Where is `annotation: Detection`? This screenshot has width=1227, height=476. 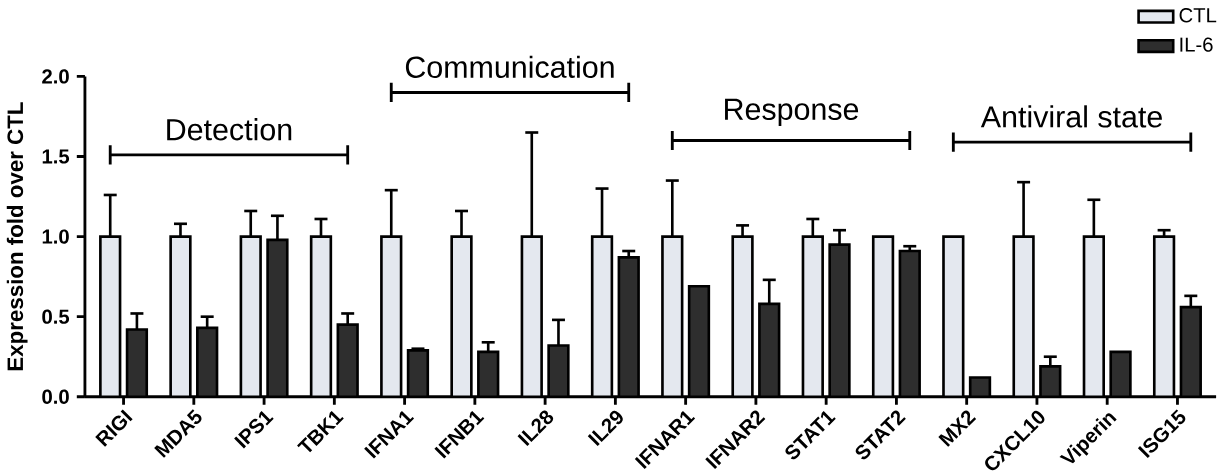
annotation: Detection is located at coordinates (229, 129).